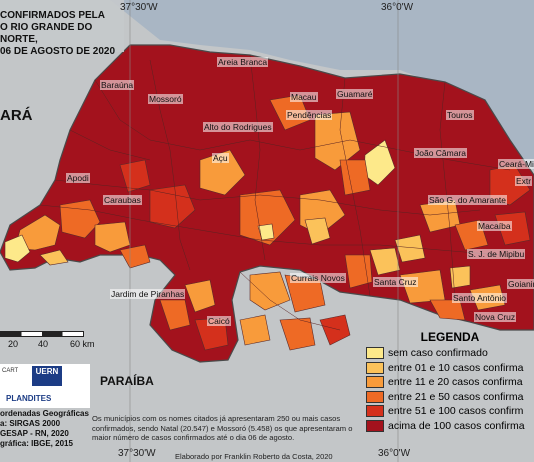 Image resolution: width=534 pixels, height=462 pixels. Describe the element at coordinates (441, 153) in the screenshot. I see `city-label: João Câmara` at that location.